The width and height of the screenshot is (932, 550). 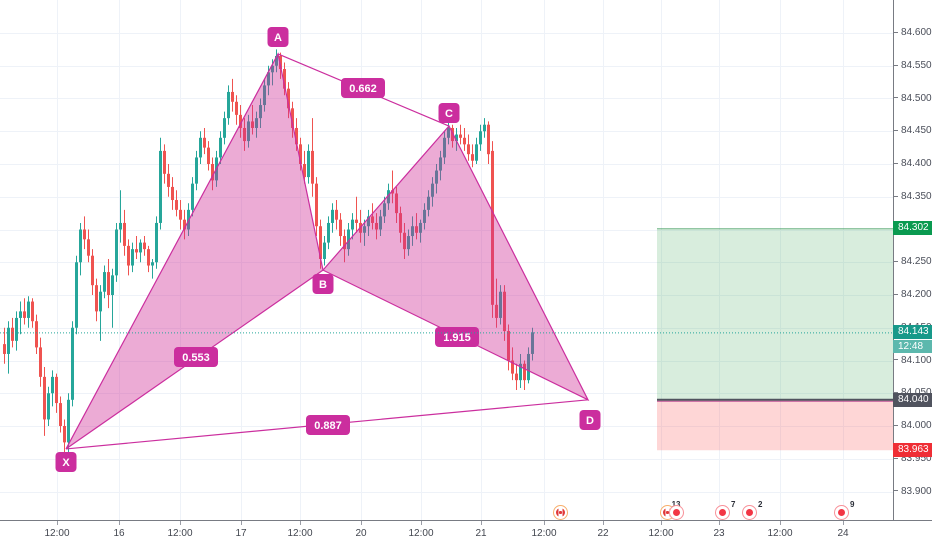 I want to click on price-tick: 84.100, so click(x=913, y=361).